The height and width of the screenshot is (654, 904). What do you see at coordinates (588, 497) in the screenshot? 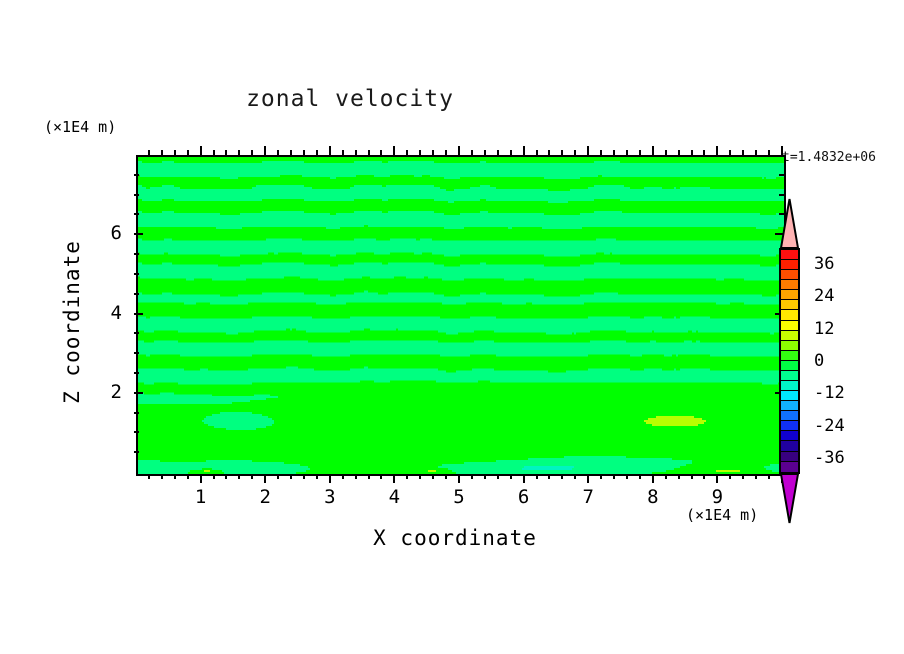
I see `x-tick-label: 7` at bounding box center [588, 497].